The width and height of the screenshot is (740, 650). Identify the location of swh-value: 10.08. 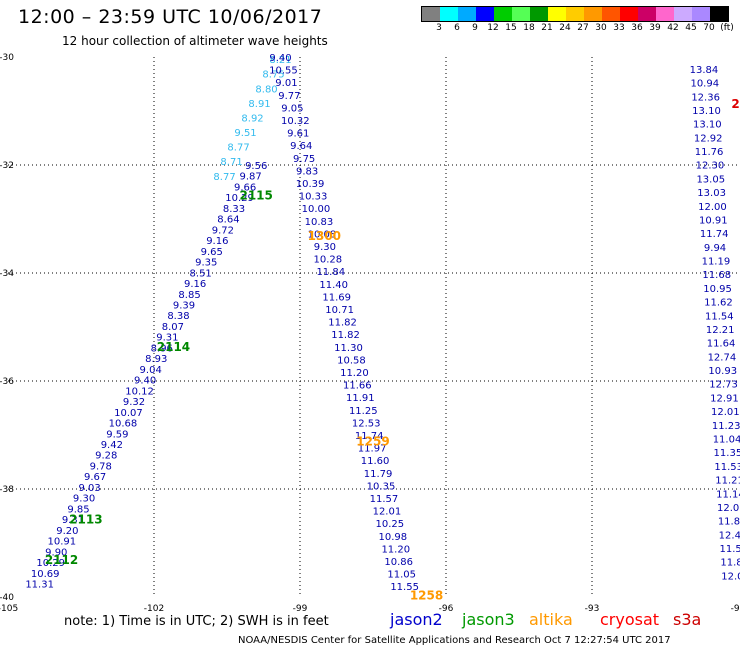
(322, 234).